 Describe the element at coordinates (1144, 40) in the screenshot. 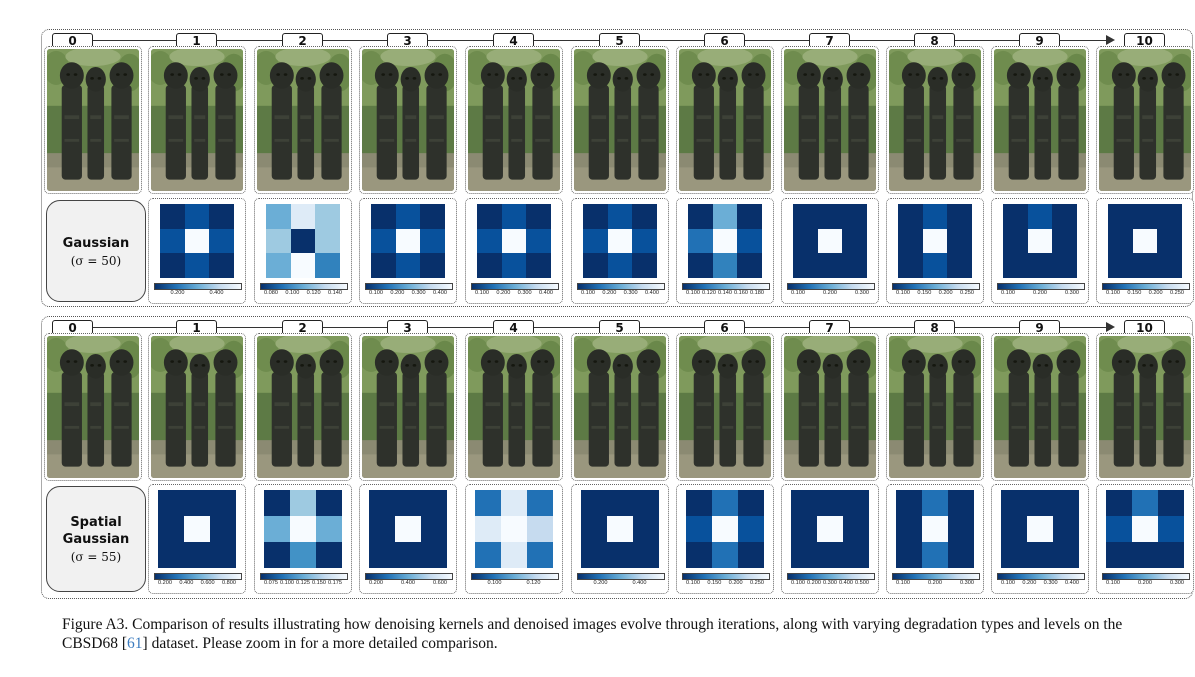

I see `iteration-badge: 10` at that location.